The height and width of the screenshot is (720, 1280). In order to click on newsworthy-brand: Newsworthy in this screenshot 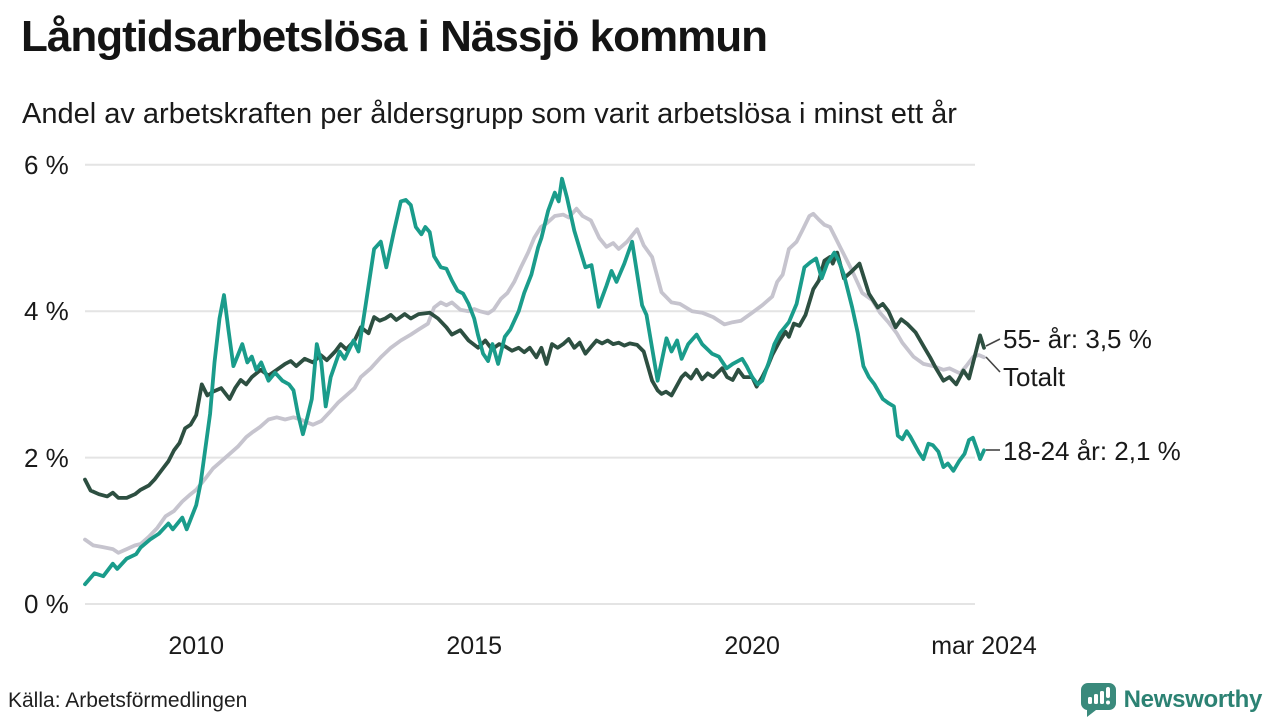, I will do `click(1171, 699)`.